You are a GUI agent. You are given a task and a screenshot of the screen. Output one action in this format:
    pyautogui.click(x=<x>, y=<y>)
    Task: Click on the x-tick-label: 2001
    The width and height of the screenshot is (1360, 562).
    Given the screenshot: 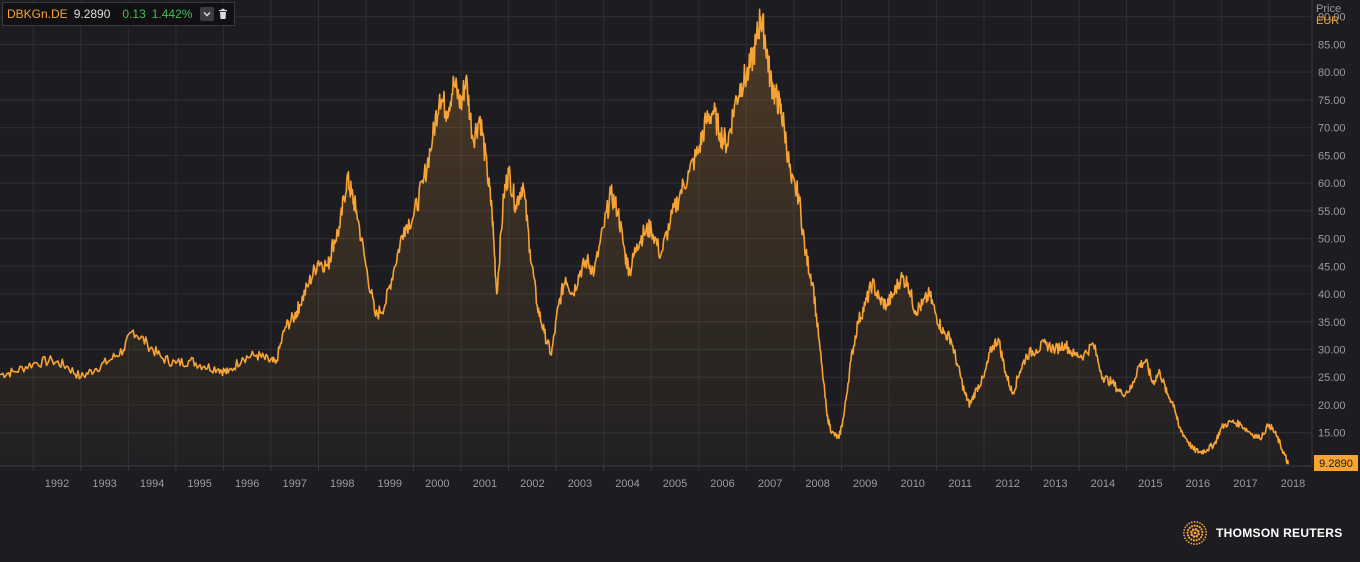 What is the action you would take?
    pyautogui.click(x=485, y=484)
    